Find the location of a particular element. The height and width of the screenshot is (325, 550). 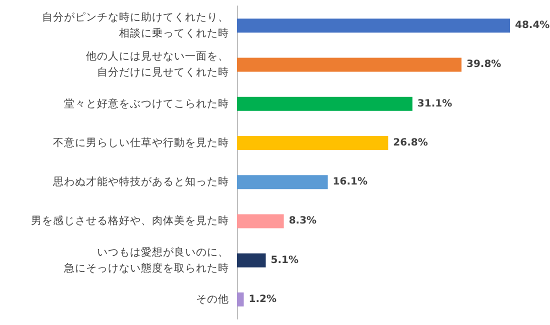

data-label: 39.8% is located at coordinates (484, 64).